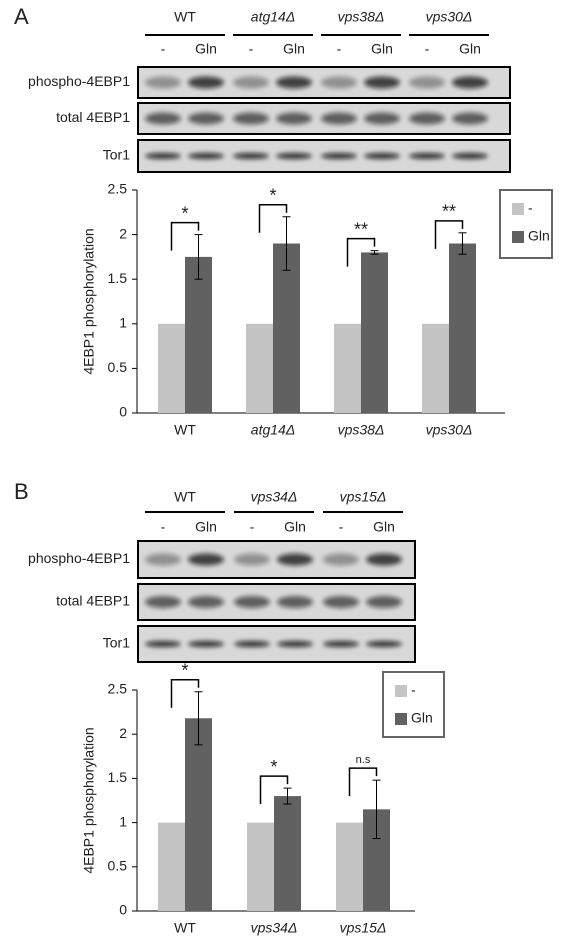 The width and height of the screenshot is (568, 941). I want to click on legend-box, so click(413, 704).